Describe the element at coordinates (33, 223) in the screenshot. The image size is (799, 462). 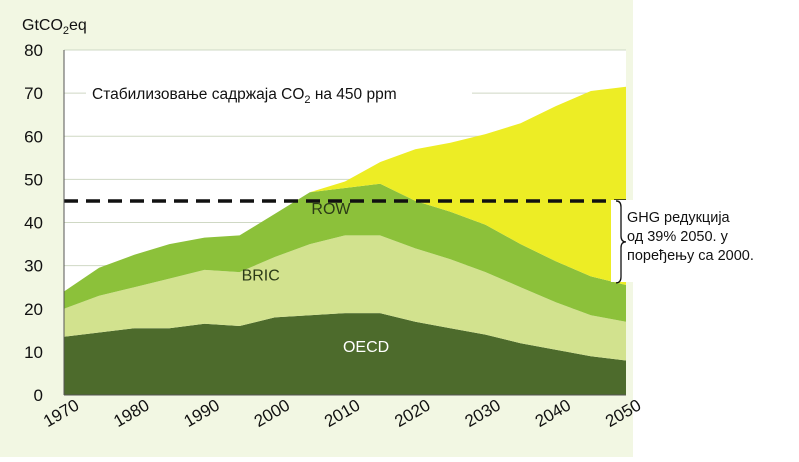
I see `y-tick-40: 40` at that location.